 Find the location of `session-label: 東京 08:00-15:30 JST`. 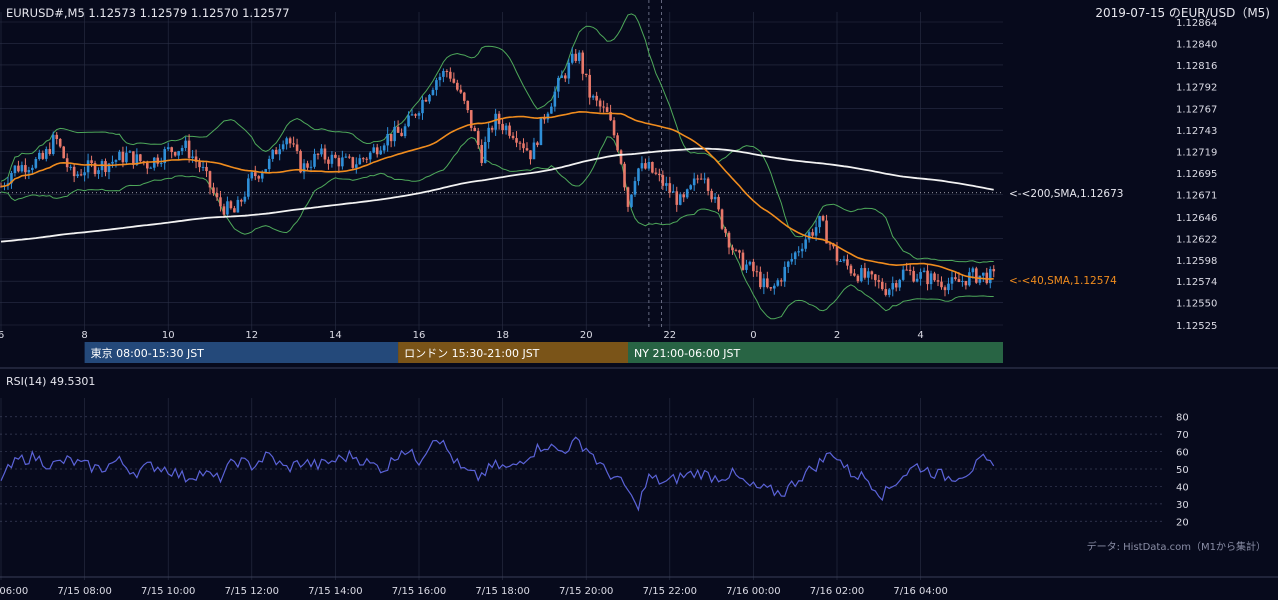

session-label: 東京 08:00-15:30 JST is located at coordinates (148, 353).